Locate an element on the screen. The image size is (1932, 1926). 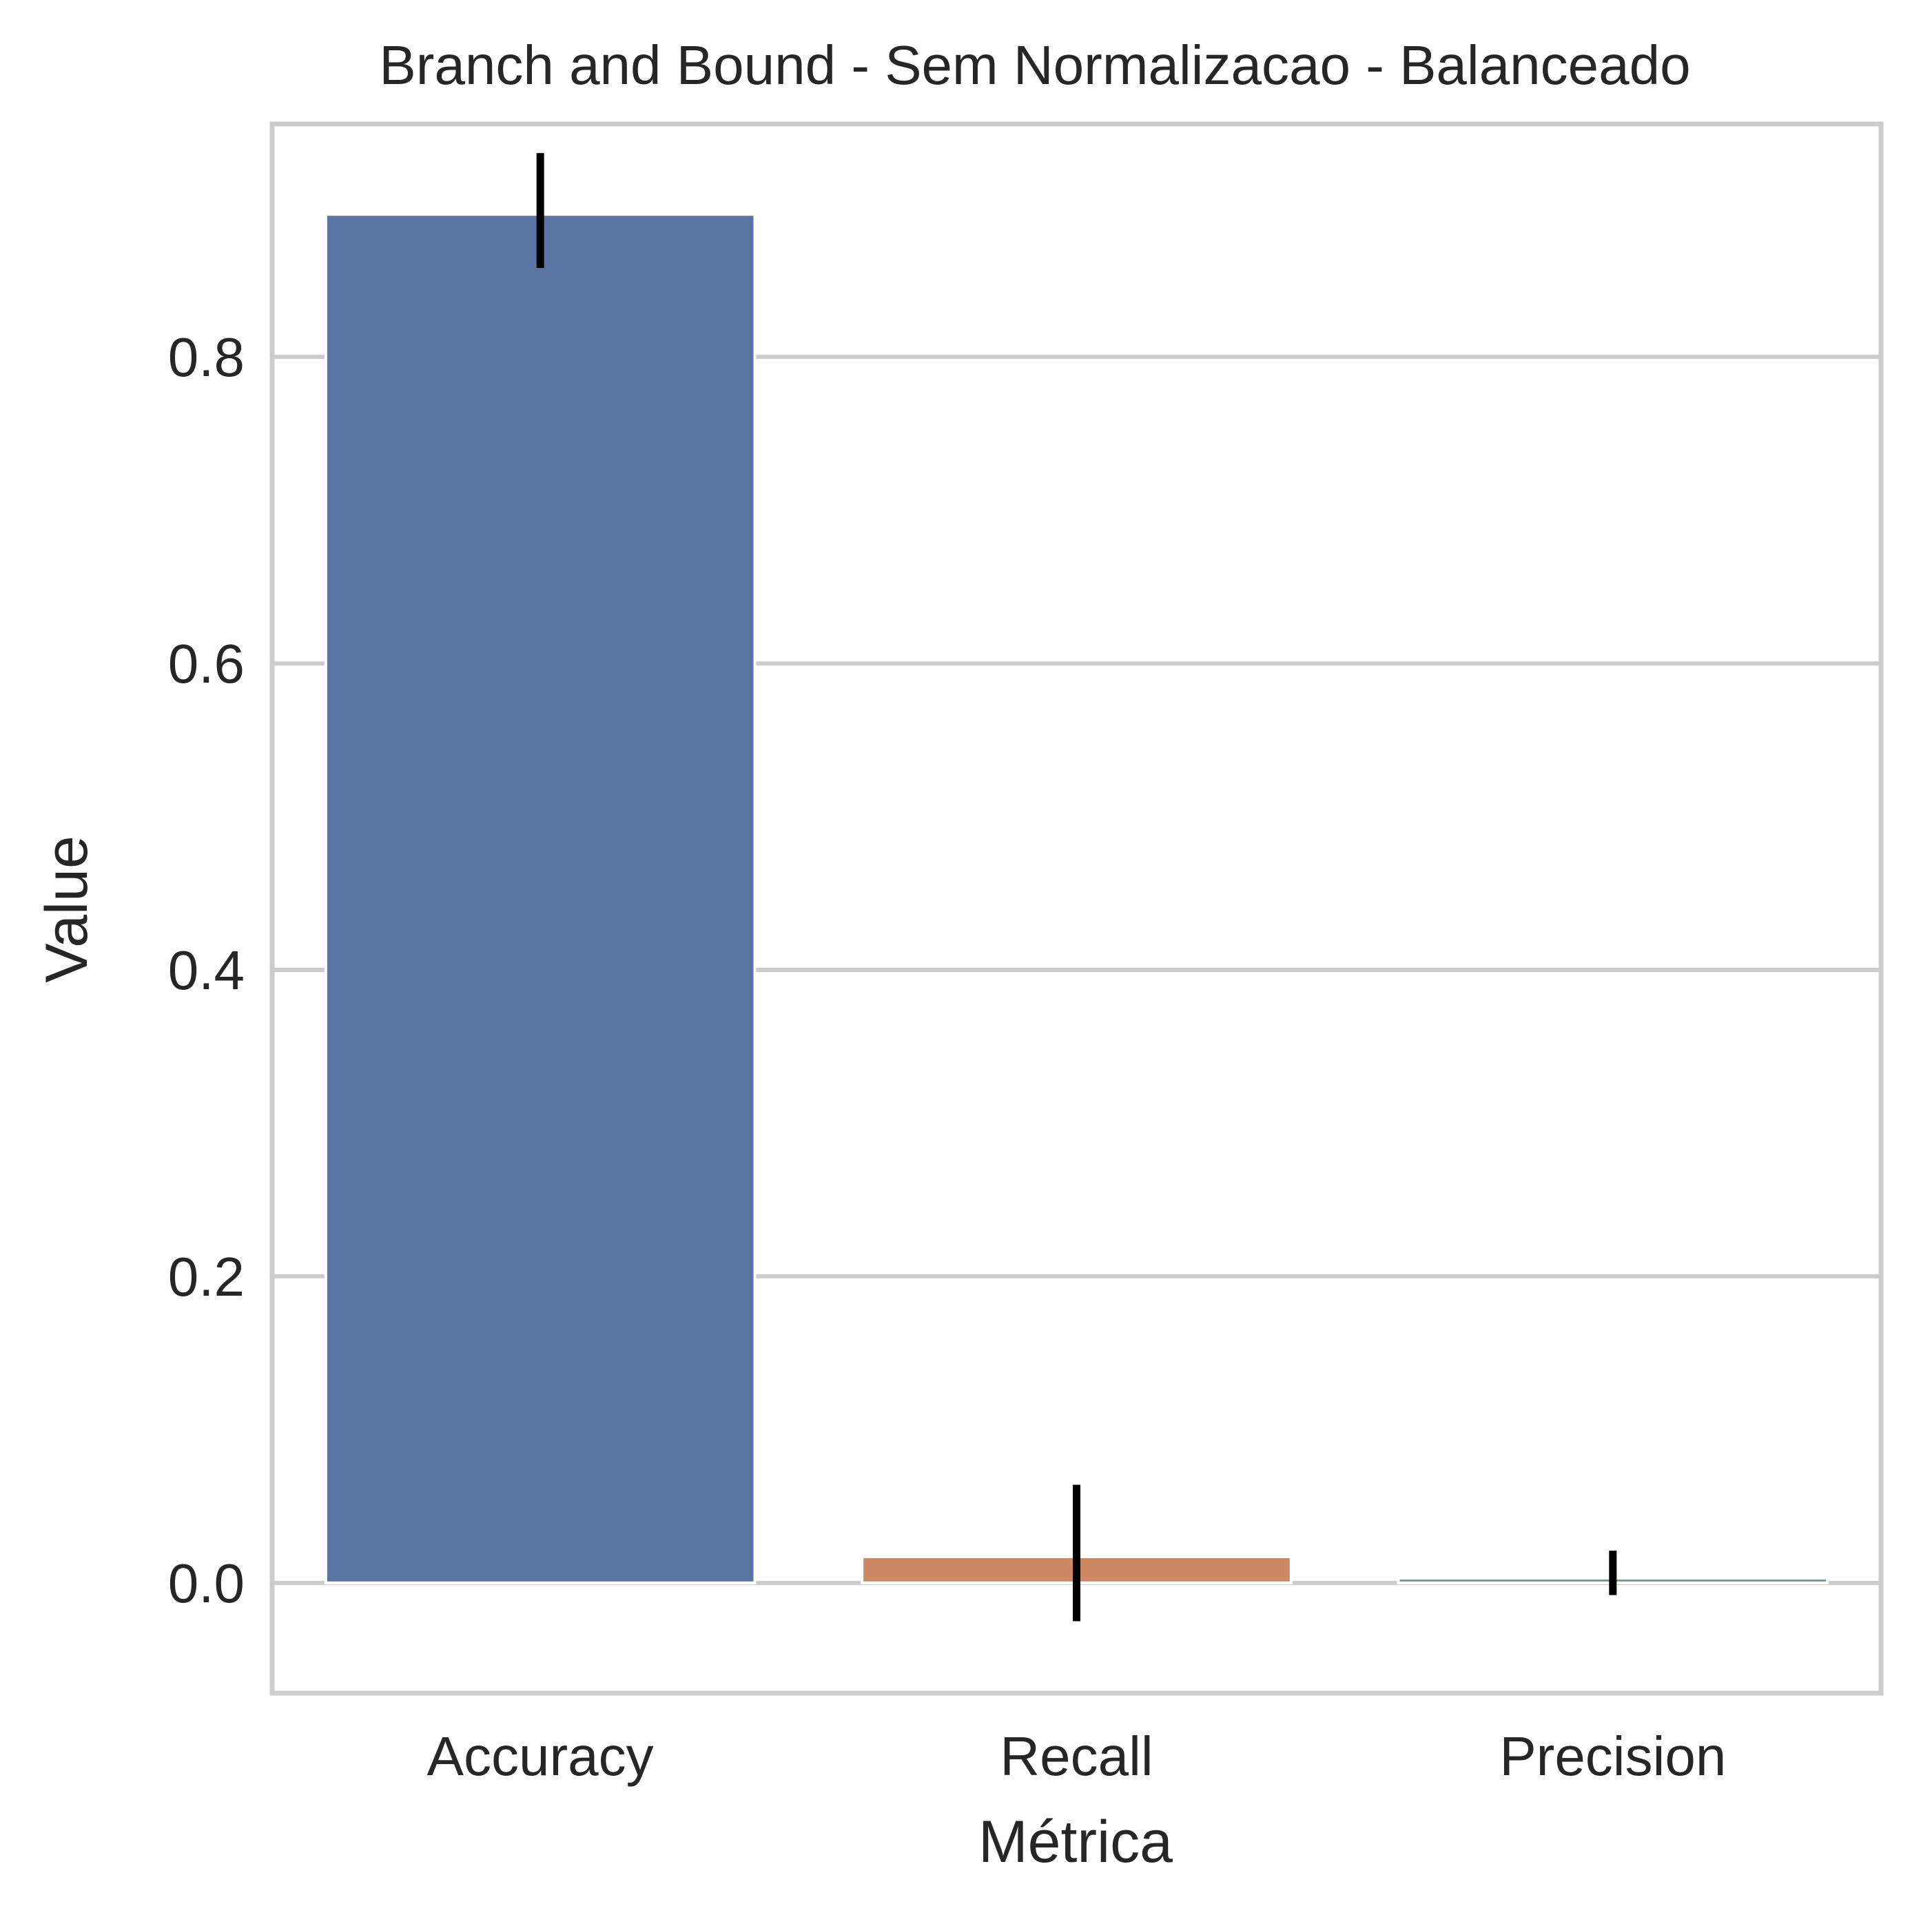
x-tick-label: Precision is located at coordinates (1612, 1756).